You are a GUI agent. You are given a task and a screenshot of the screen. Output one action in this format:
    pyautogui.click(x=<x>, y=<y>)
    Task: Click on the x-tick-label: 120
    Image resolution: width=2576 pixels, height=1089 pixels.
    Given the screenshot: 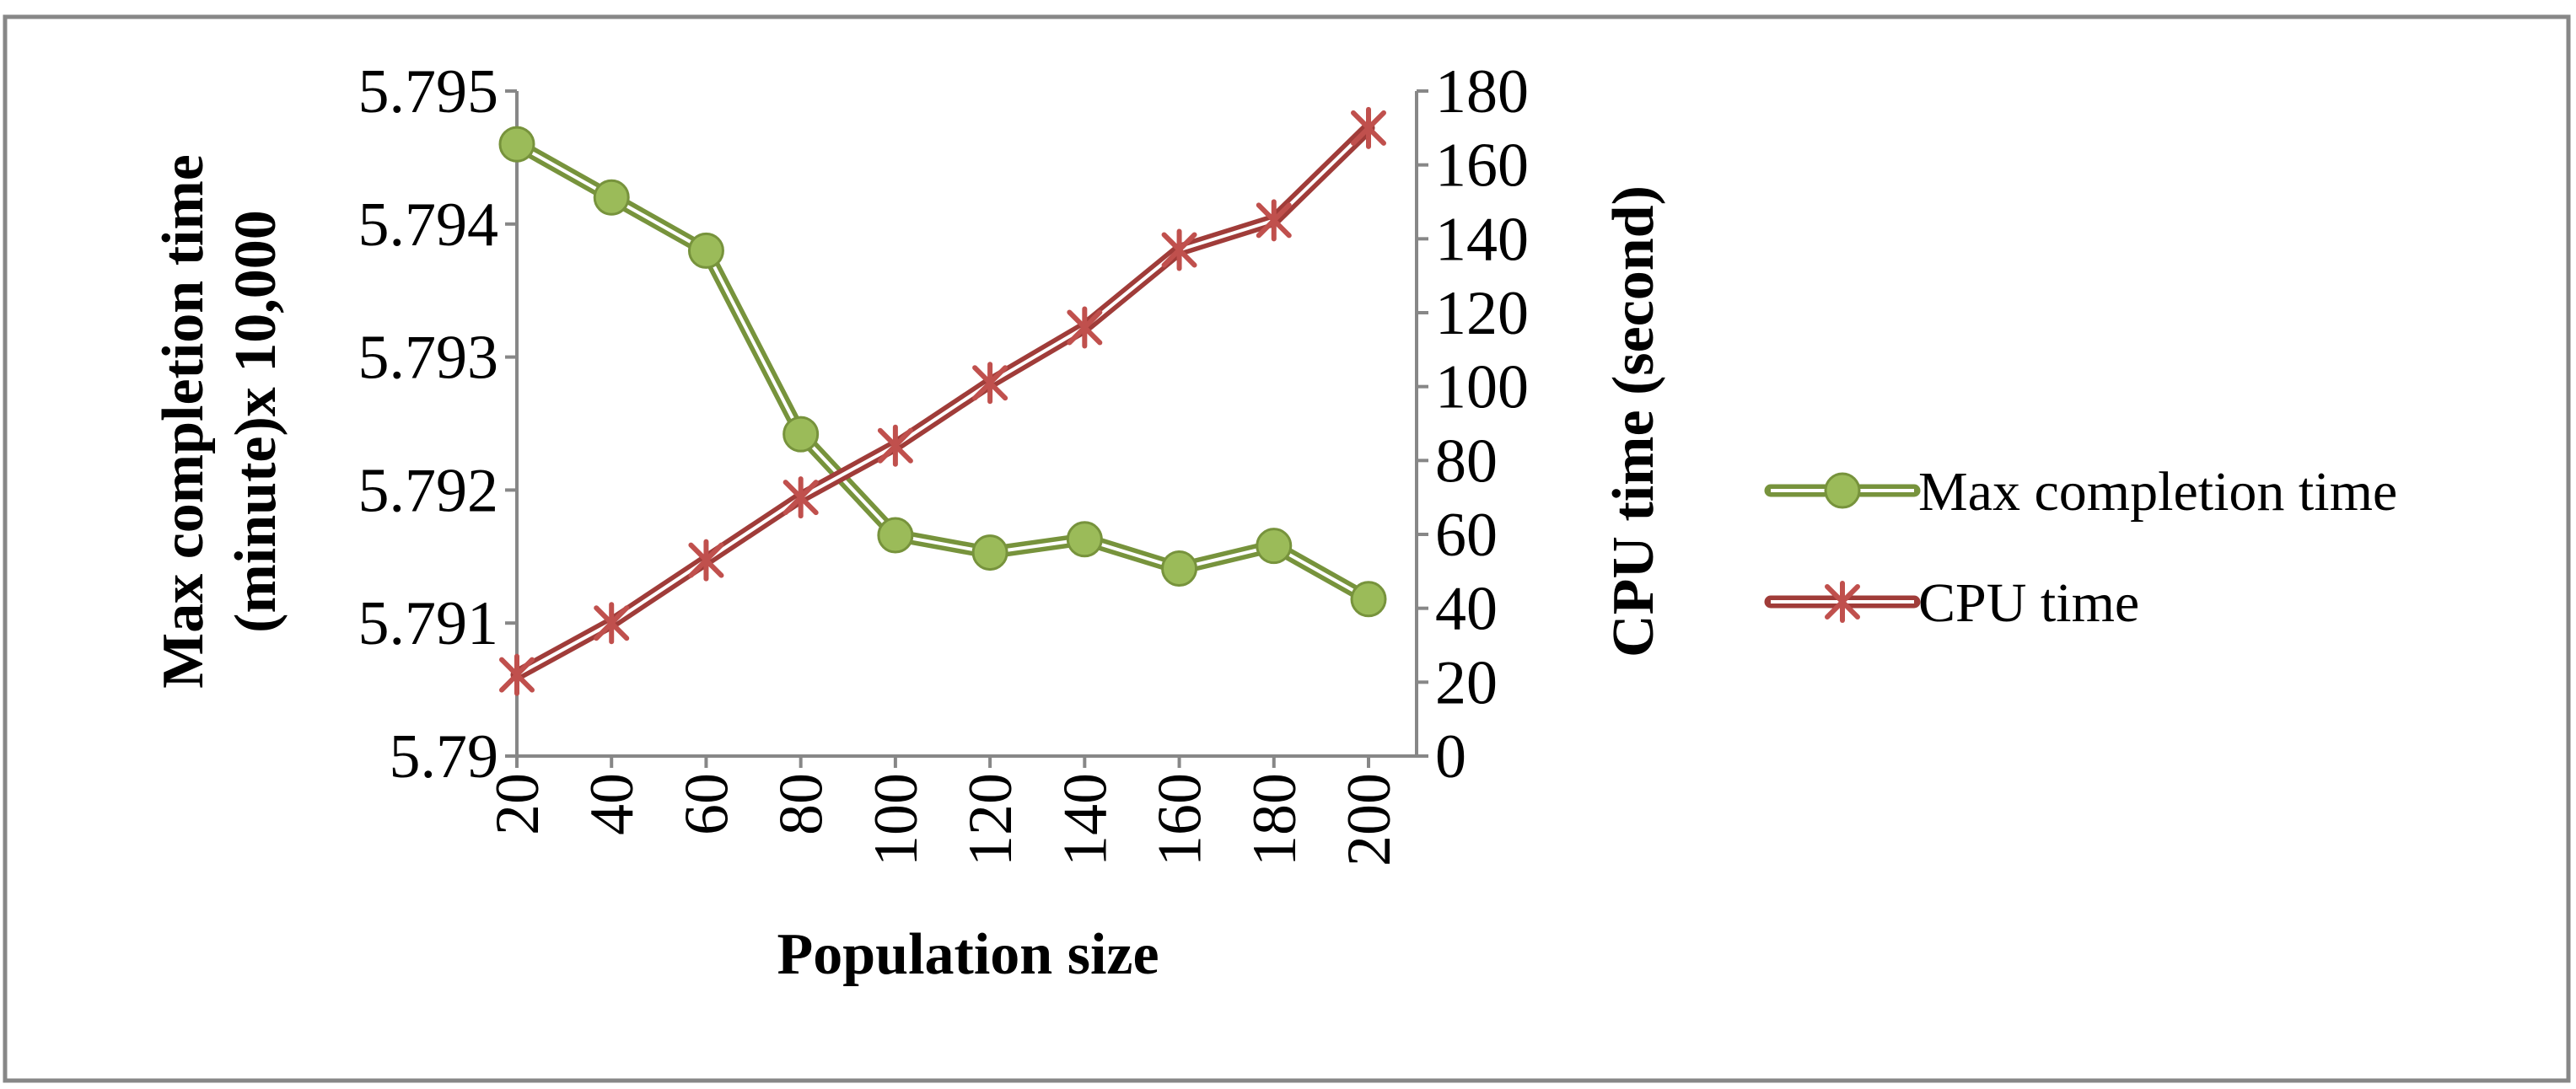 What is the action you would take?
    pyautogui.click(x=991, y=819)
    